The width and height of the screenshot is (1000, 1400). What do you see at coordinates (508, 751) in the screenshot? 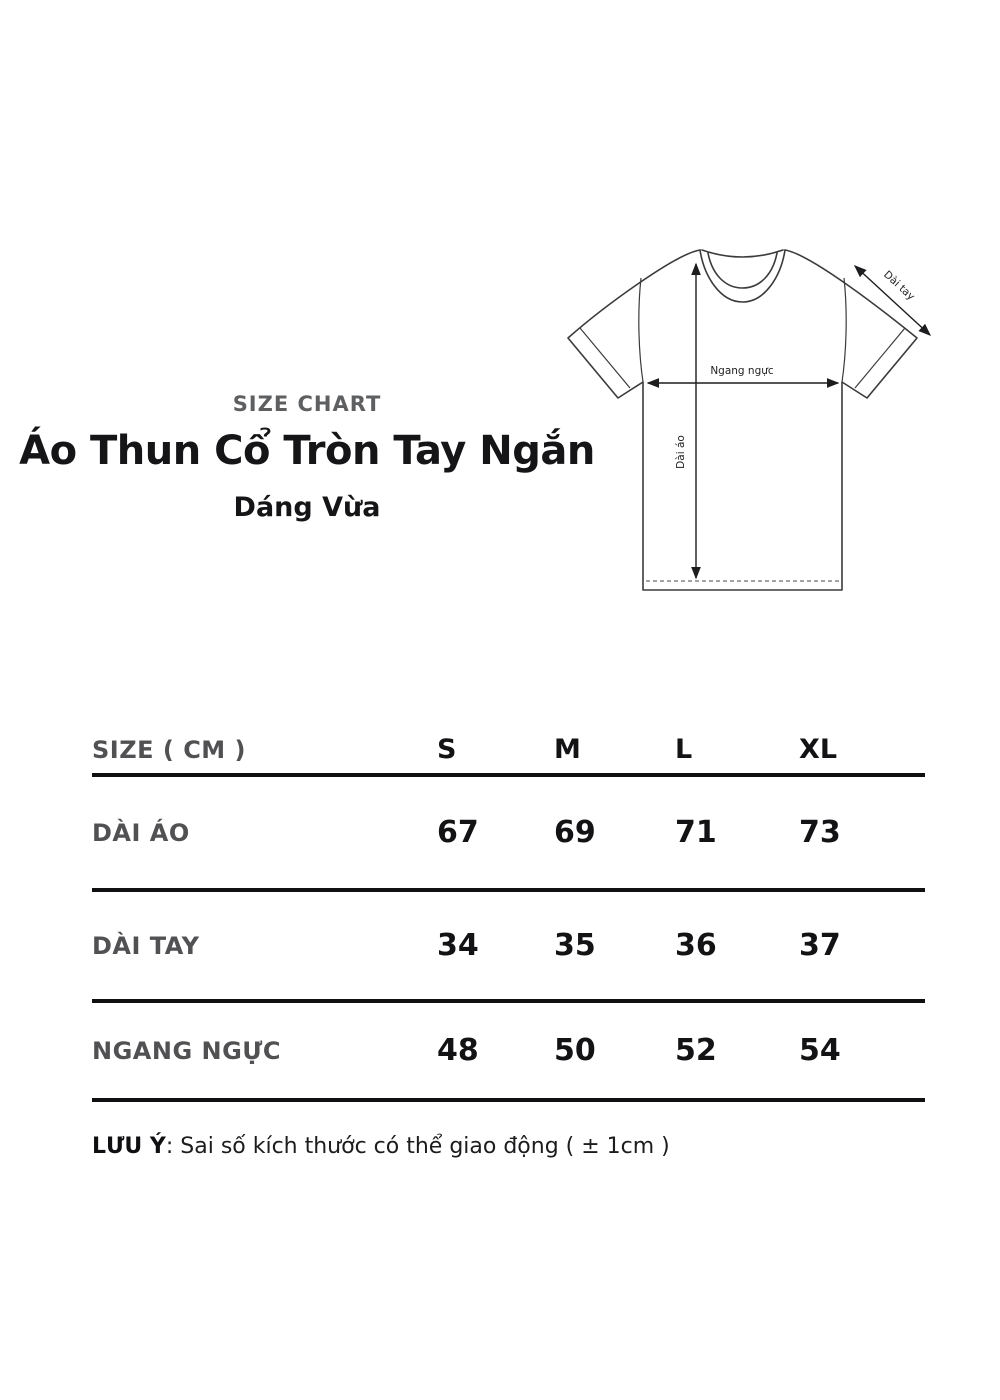
I see `size-table-header-row: SIZE ( CM ) S M L XL` at bounding box center [508, 751].